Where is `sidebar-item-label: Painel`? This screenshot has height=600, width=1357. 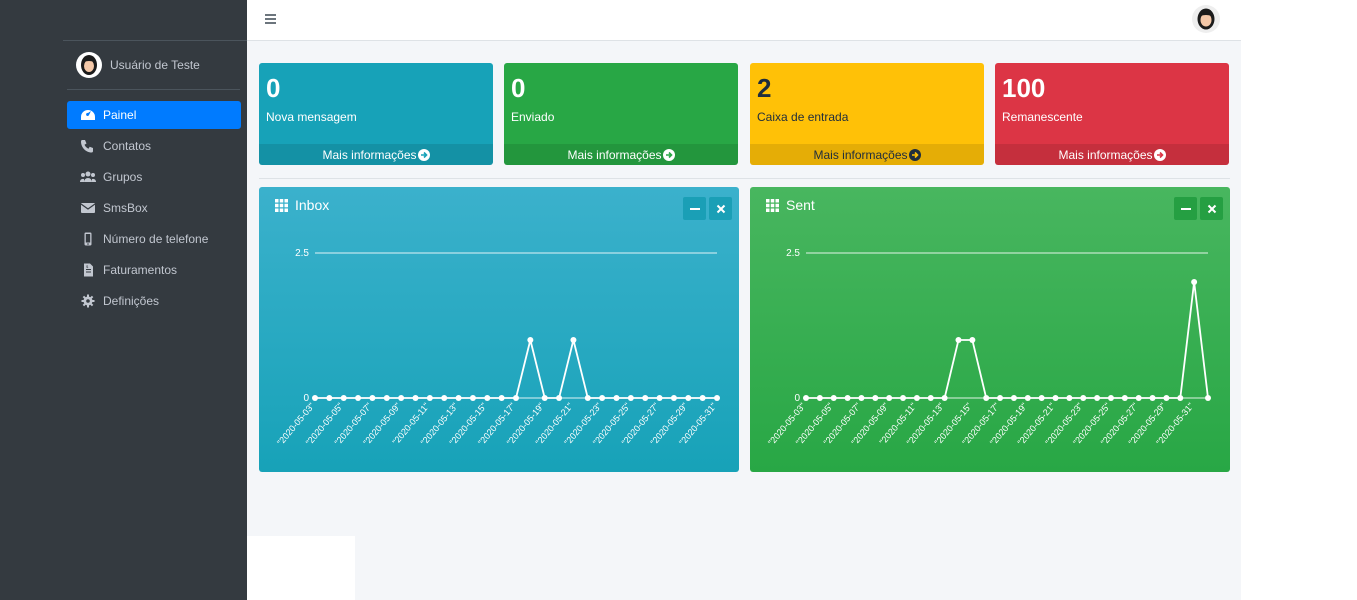
sidebar-item-label: Painel is located at coordinates (120, 115).